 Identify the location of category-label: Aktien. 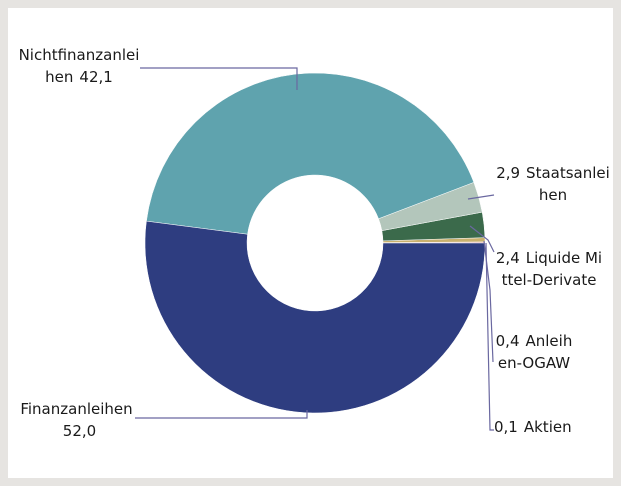
(547, 427).